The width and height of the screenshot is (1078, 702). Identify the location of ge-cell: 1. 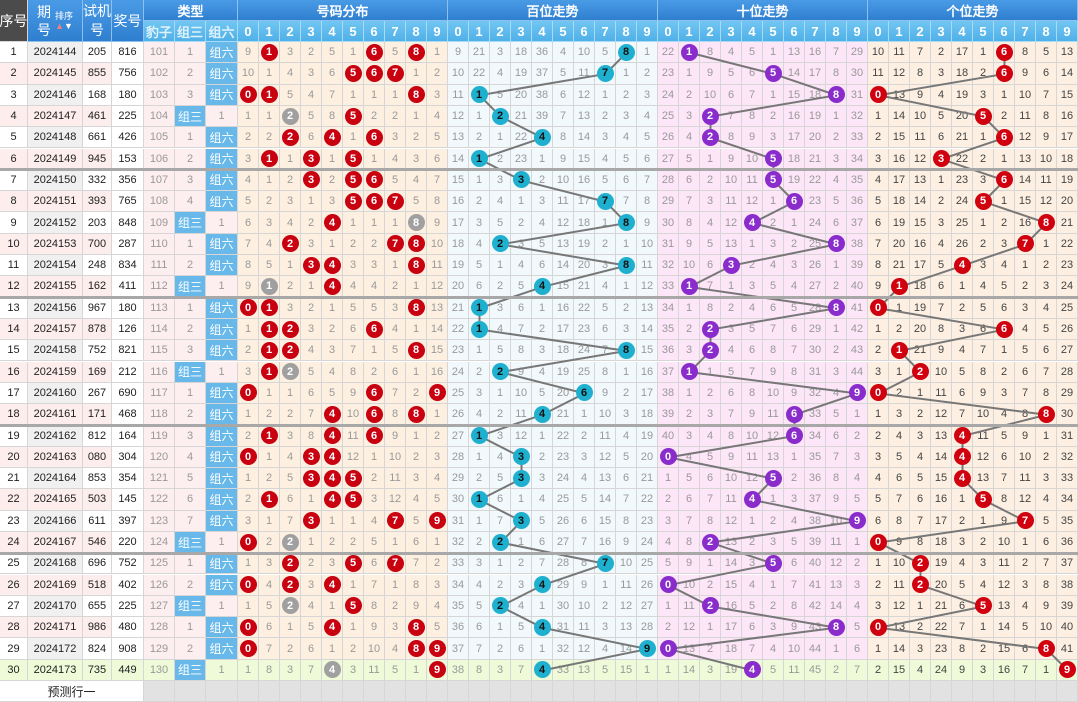
(983, 628).